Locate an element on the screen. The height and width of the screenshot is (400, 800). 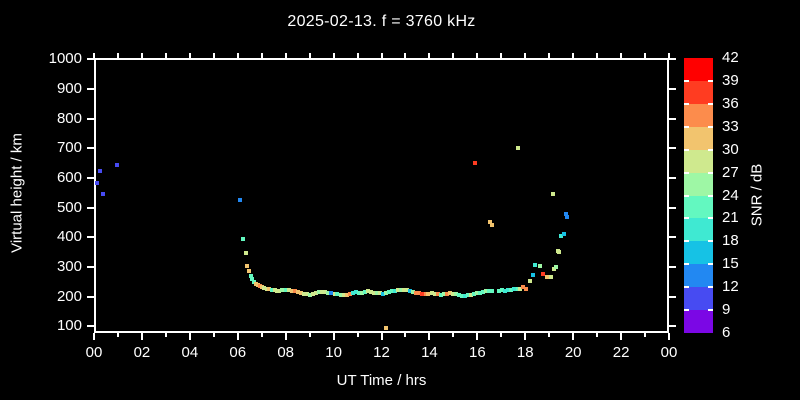
y-tick-label: 900 is located at coordinates (69, 89).